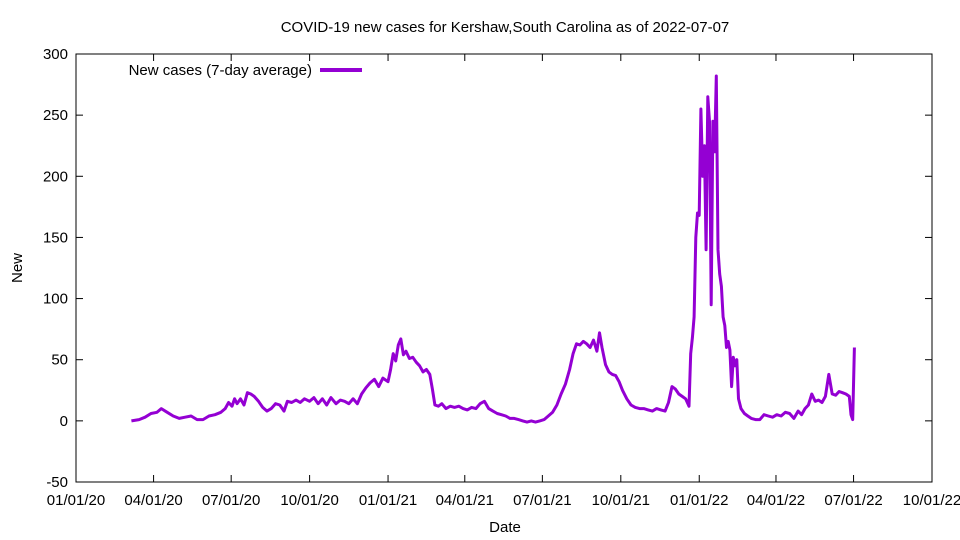 The image size is (960, 540). What do you see at coordinates (17, 268) in the screenshot?
I see `y-axis-label: New` at bounding box center [17, 268].